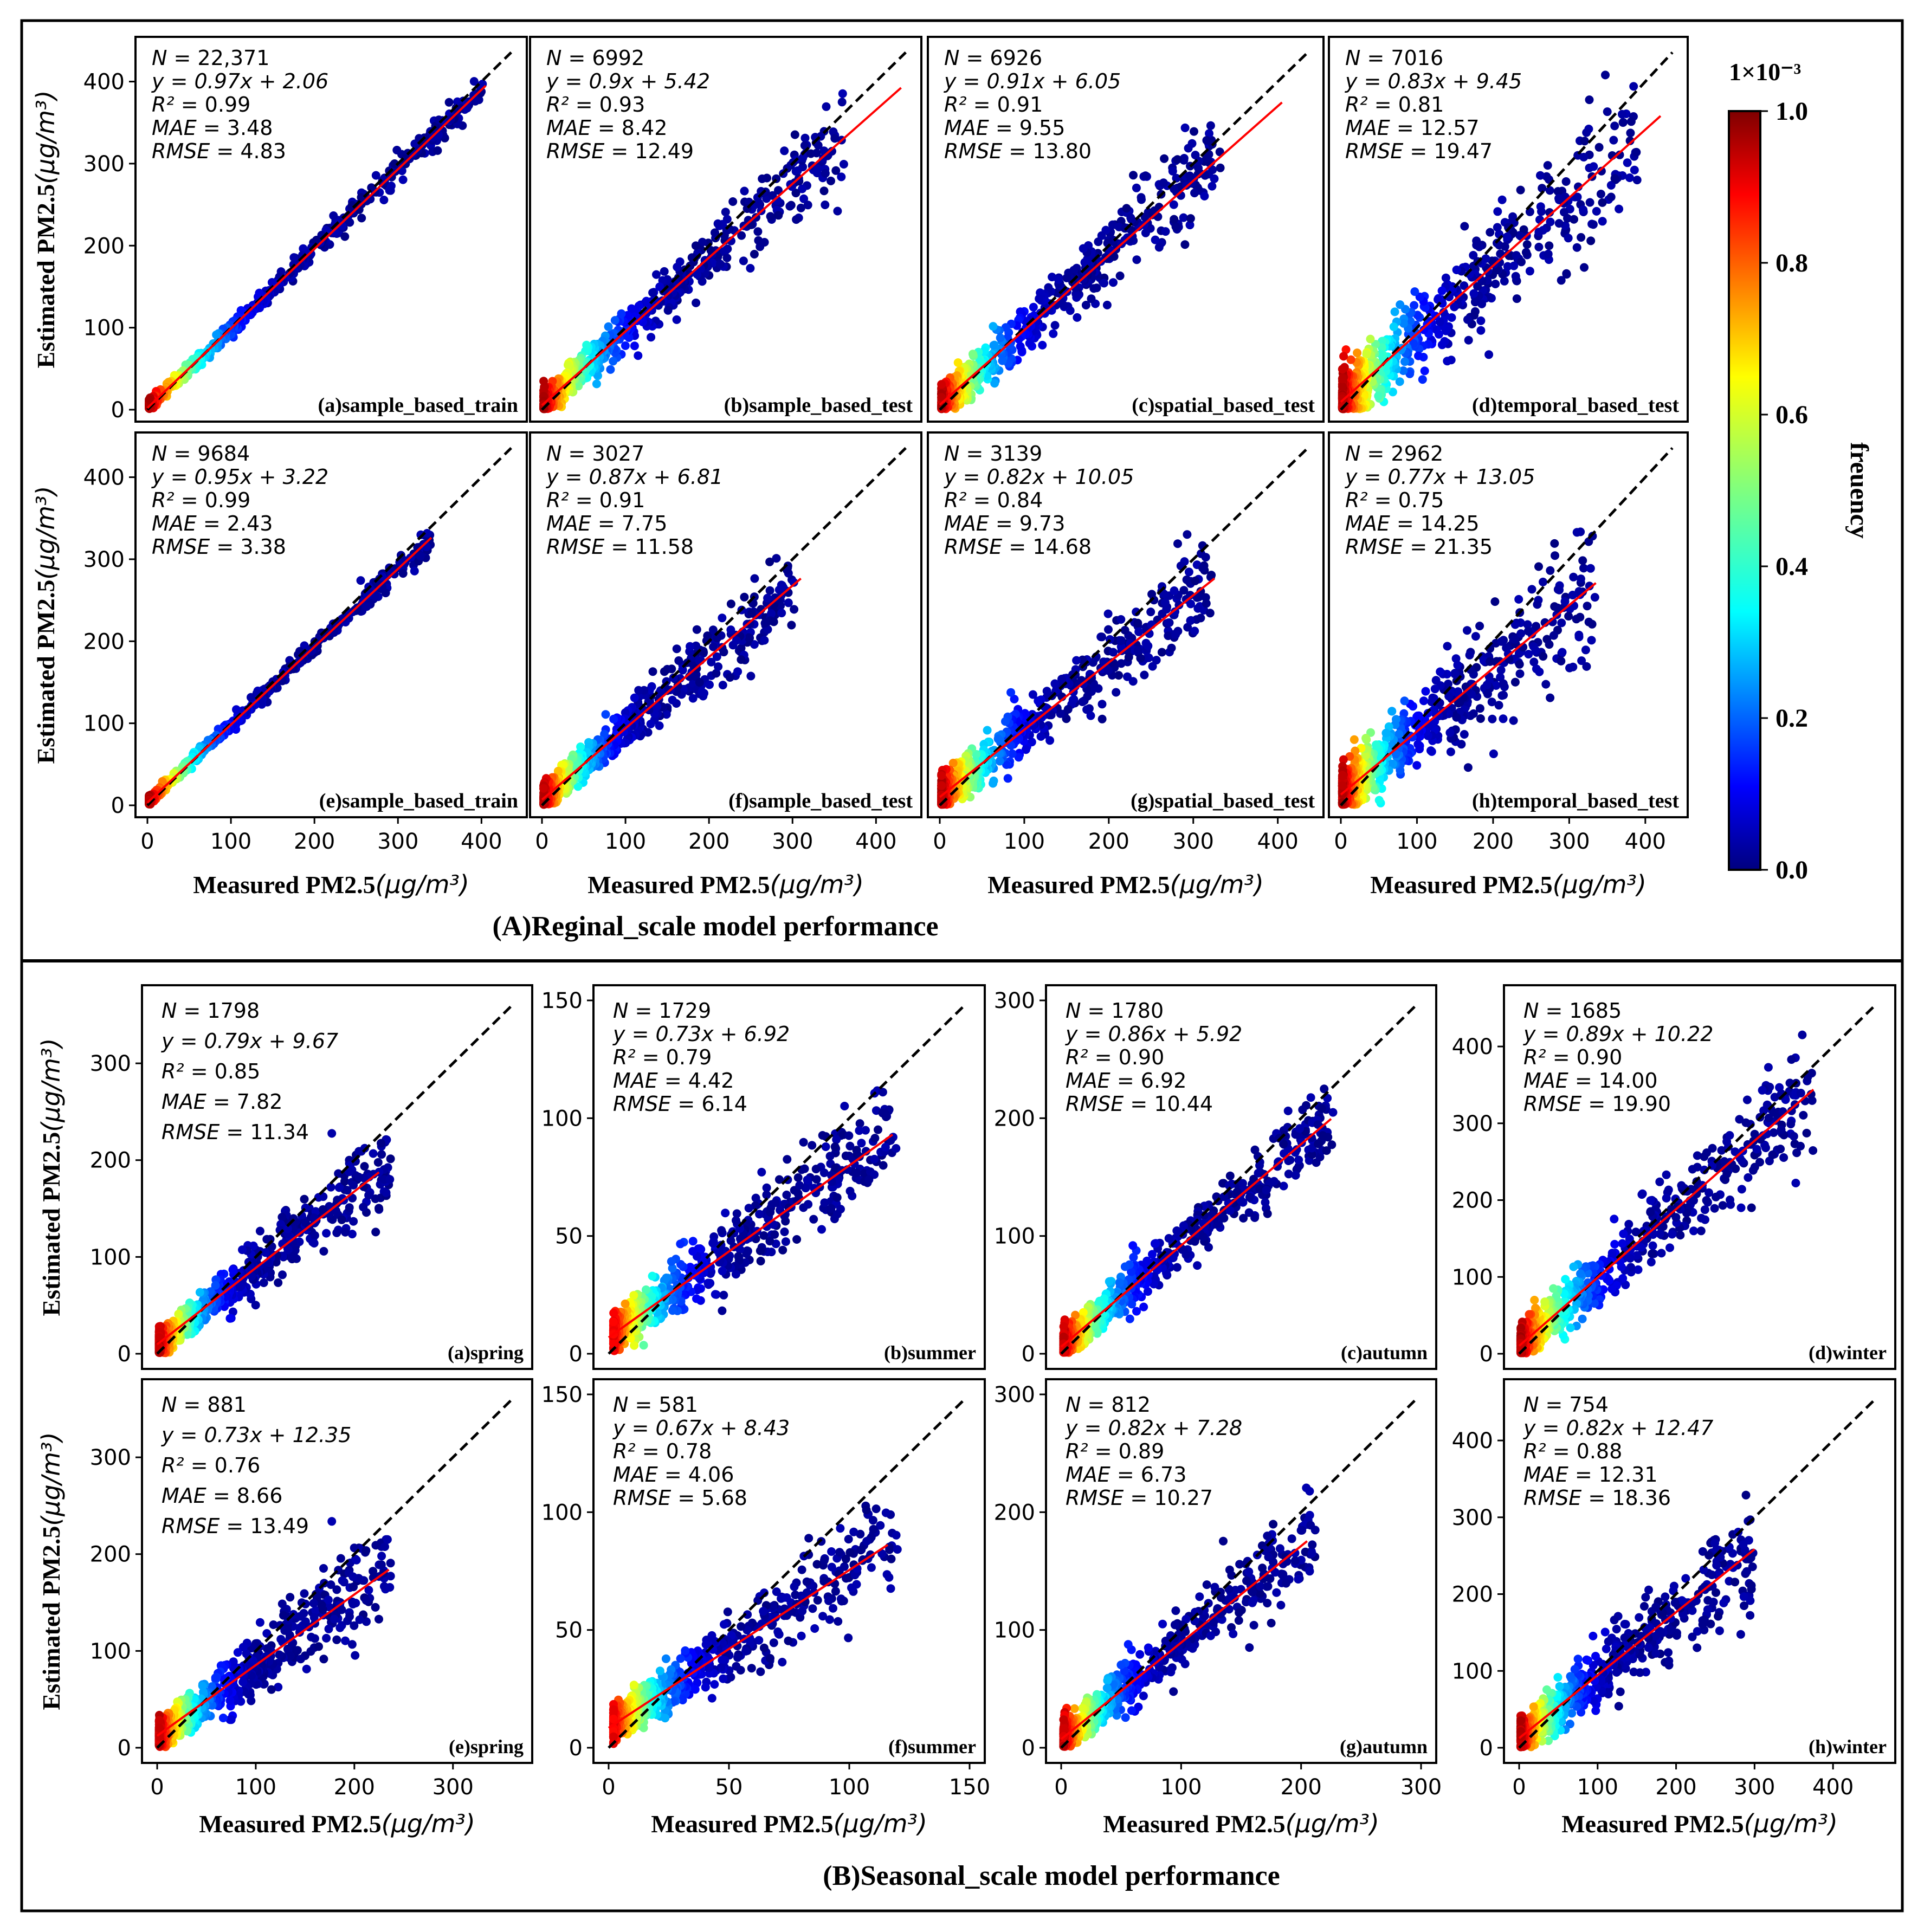 This screenshot has height=1932, width=1924. What do you see at coordinates (118, 806) in the screenshot?
I see `y-tick-label: 0` at bounding box center [118, 806].